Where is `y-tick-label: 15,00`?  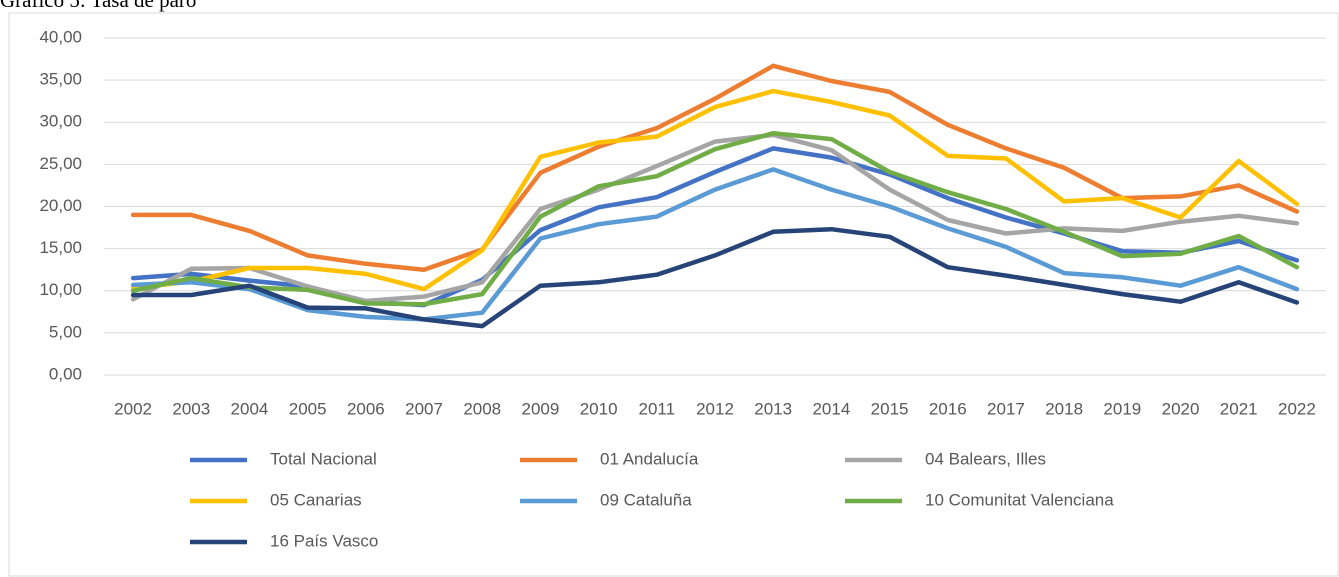 y-tick-label: 15,00 is located at coordinates (60, 247).